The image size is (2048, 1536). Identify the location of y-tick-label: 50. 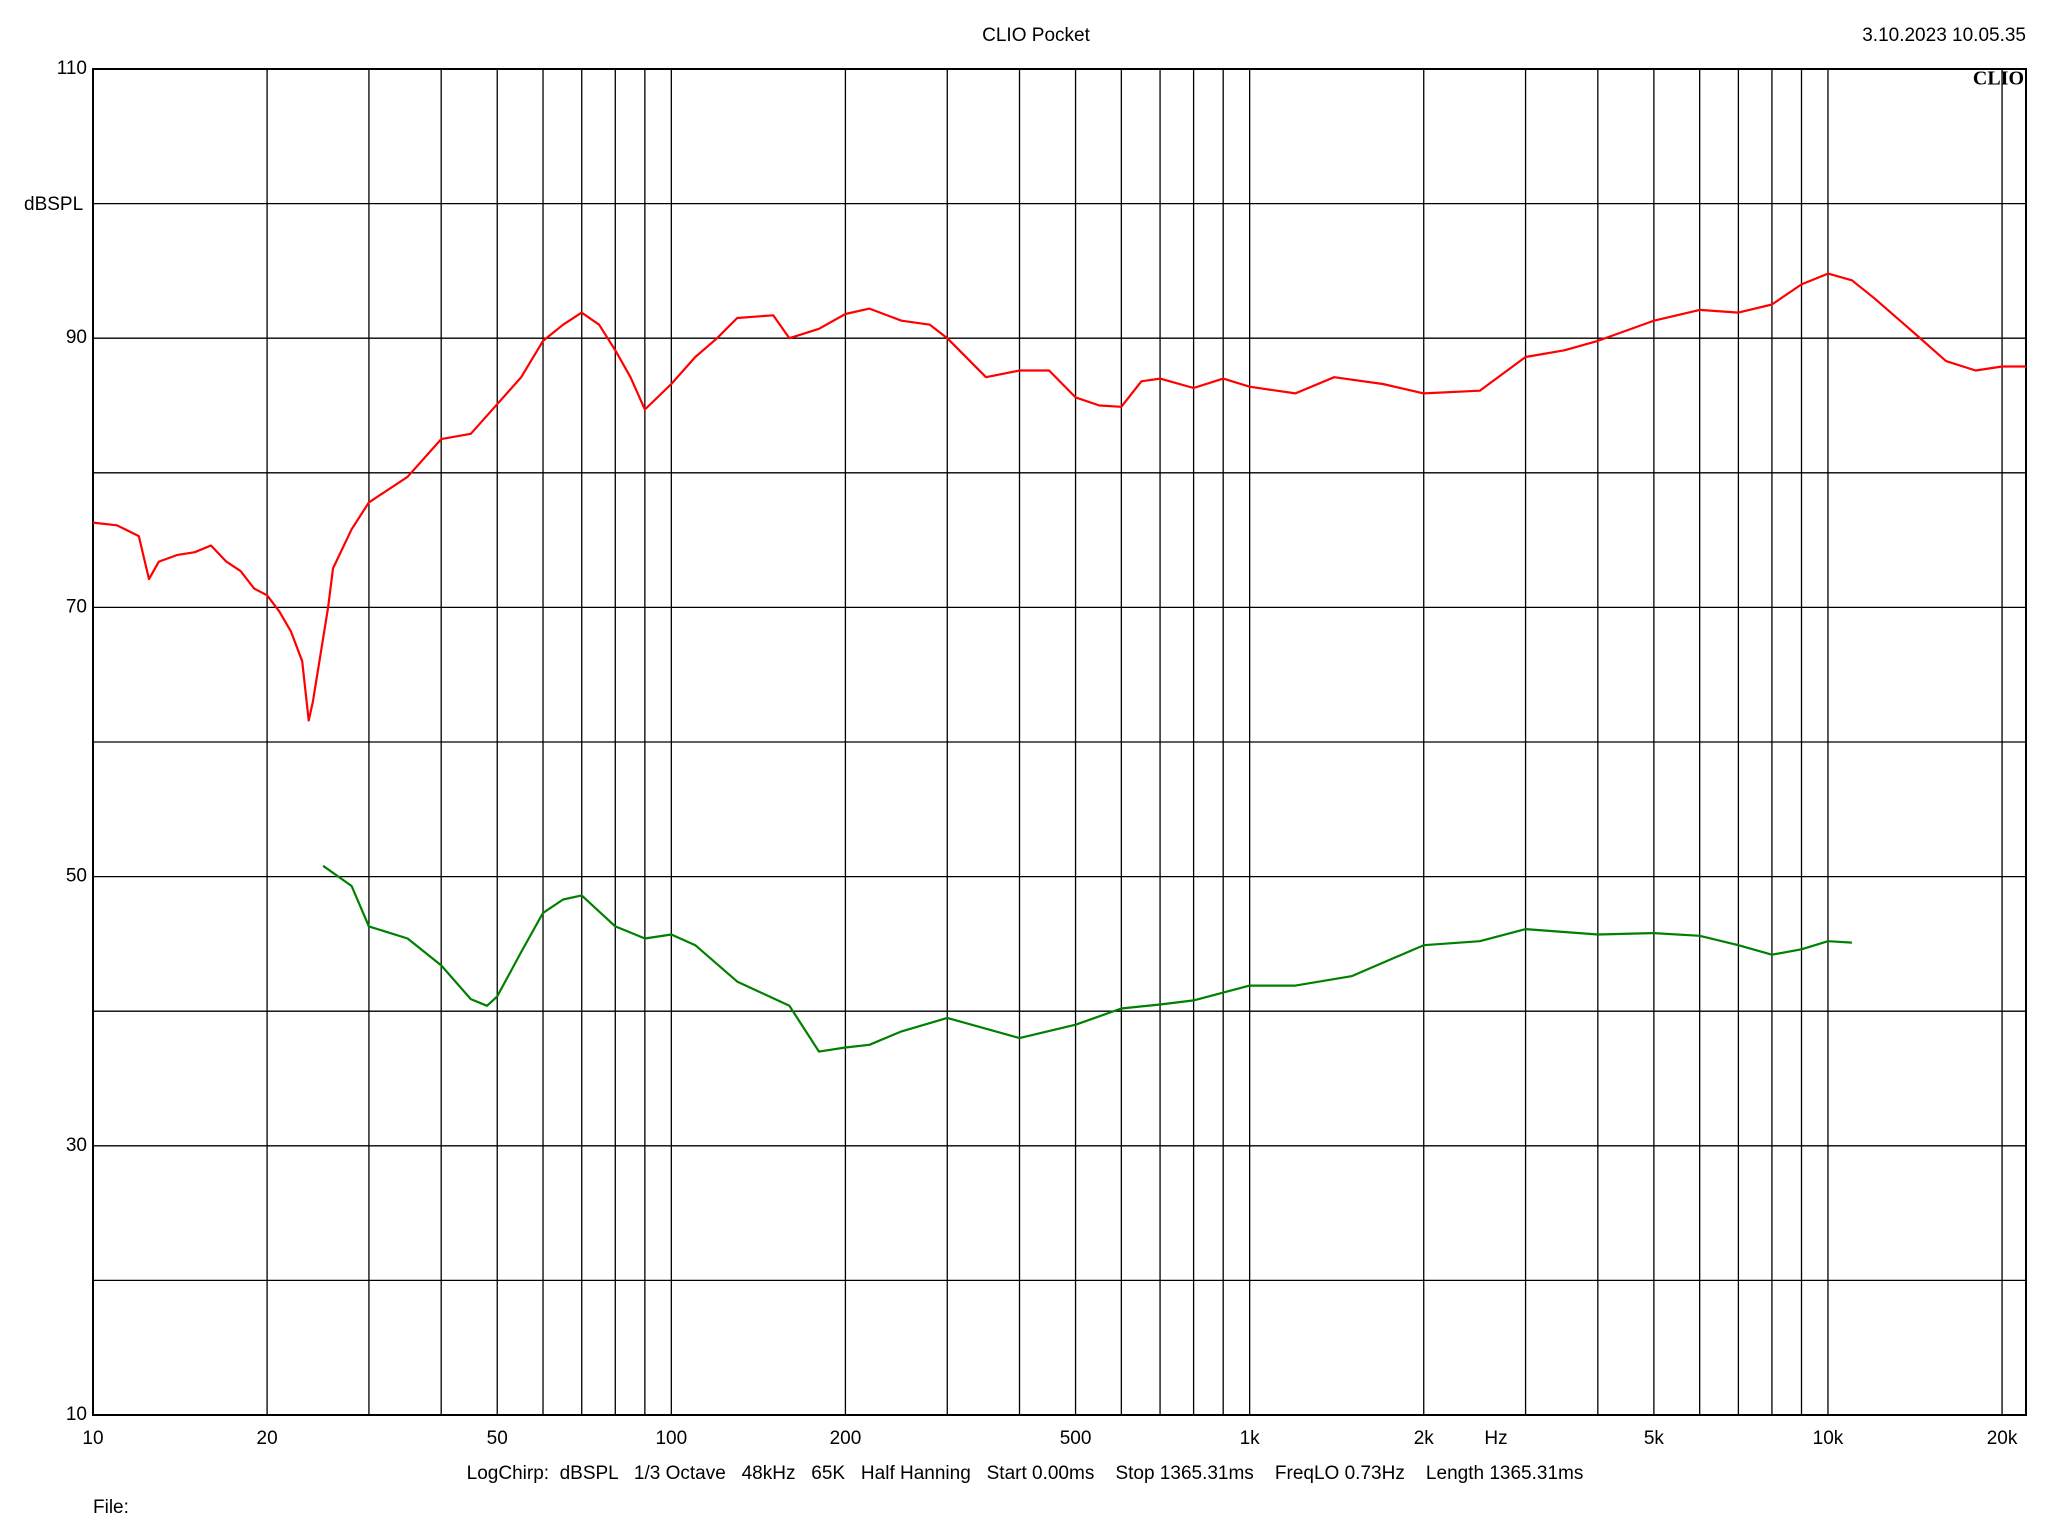
(76, 876).